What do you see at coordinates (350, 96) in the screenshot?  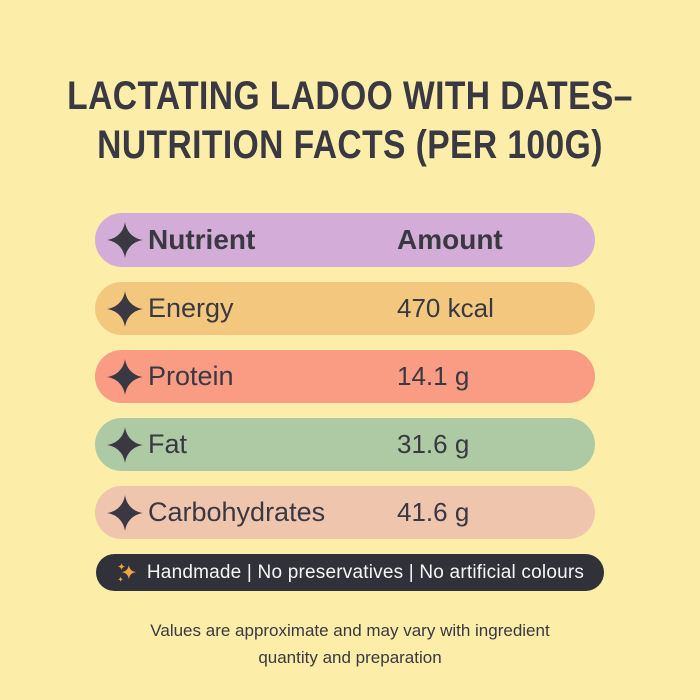 I see `title-line-1: LACTATING LADOO WITH DATES–` at bounding box center [350, 96].